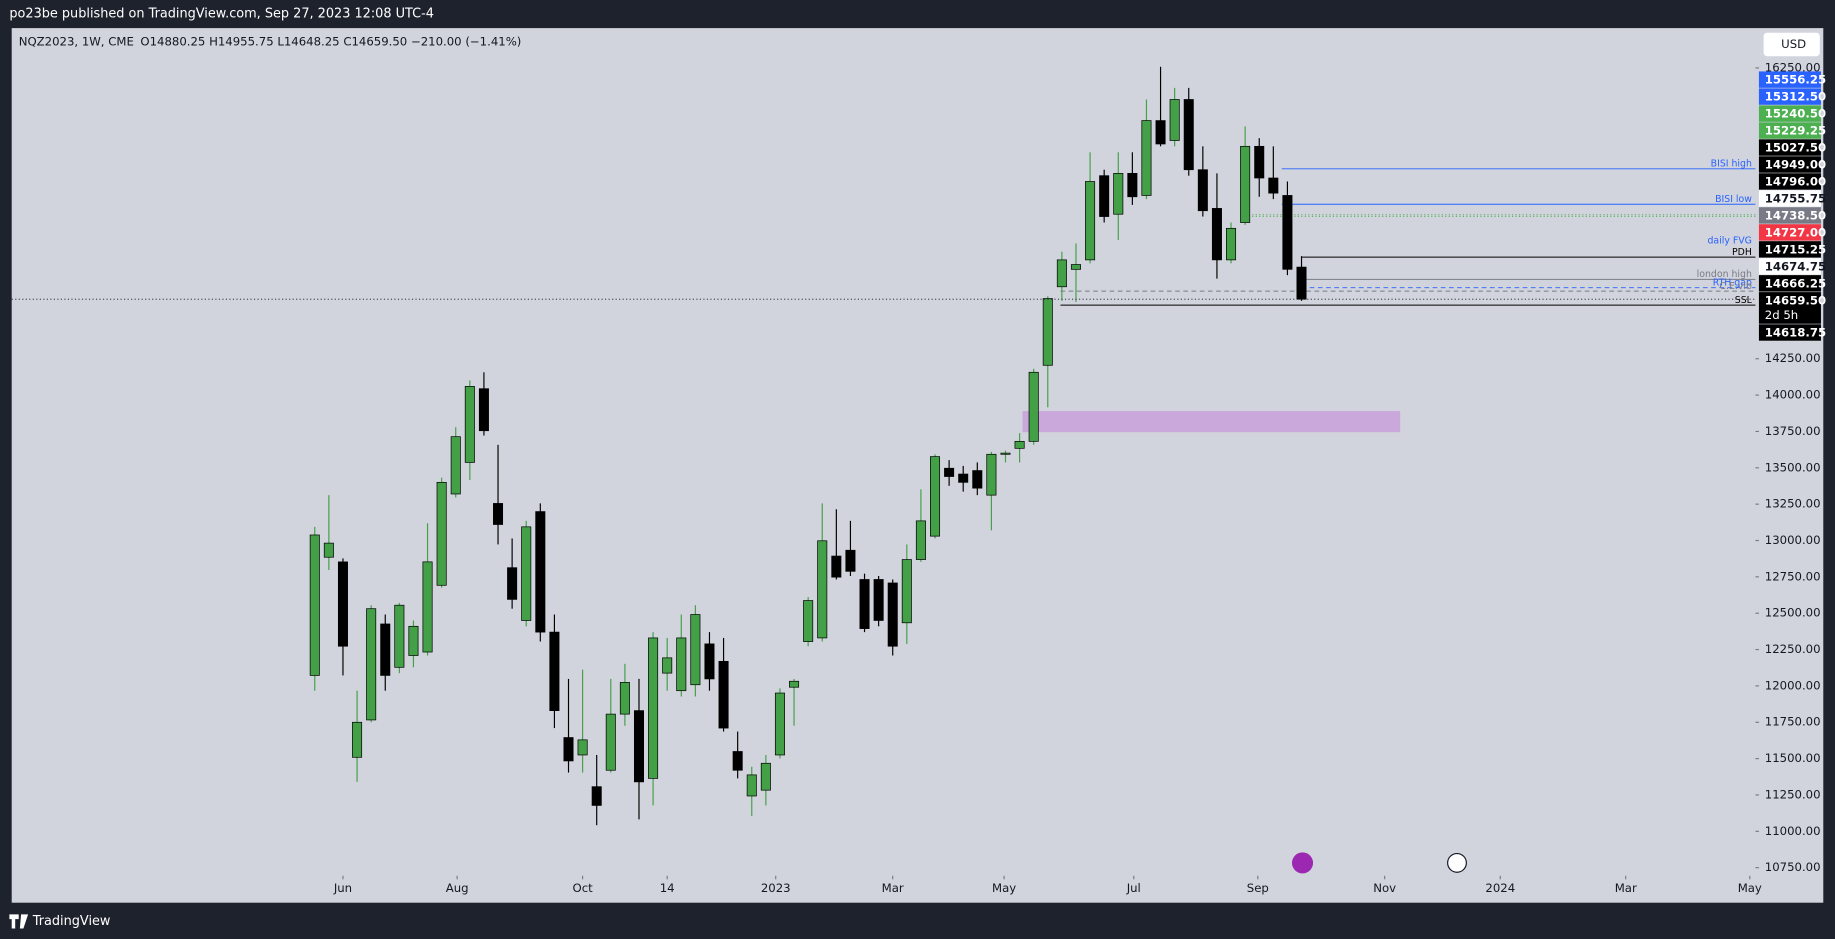  Describe the element at coordinates (76, 42) in the screenshot. I see `symbol: NQZ2023, 1W, CME` at that location.